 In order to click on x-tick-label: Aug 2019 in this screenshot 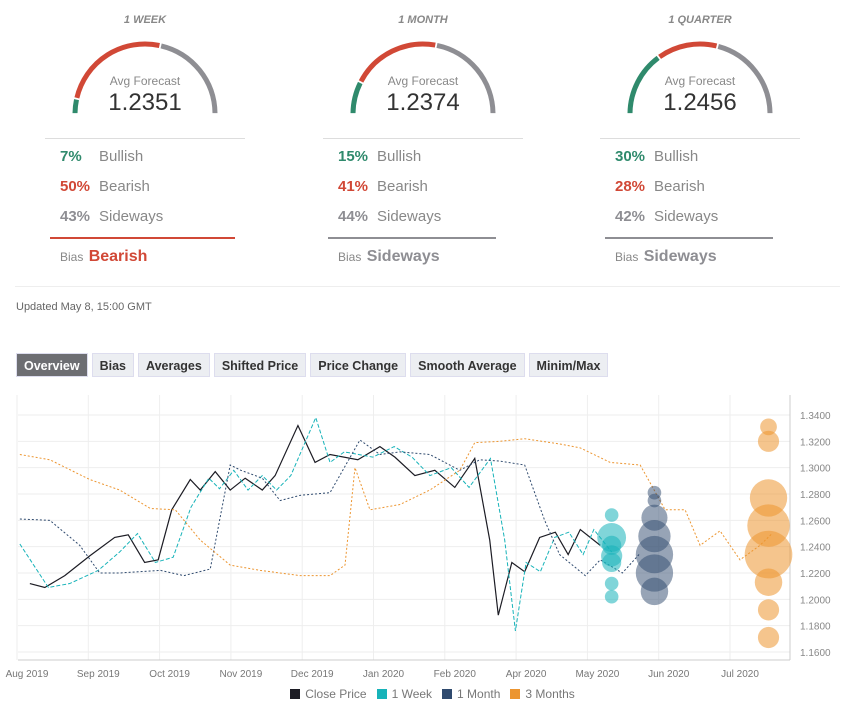, I will do `click(27, 674)`.